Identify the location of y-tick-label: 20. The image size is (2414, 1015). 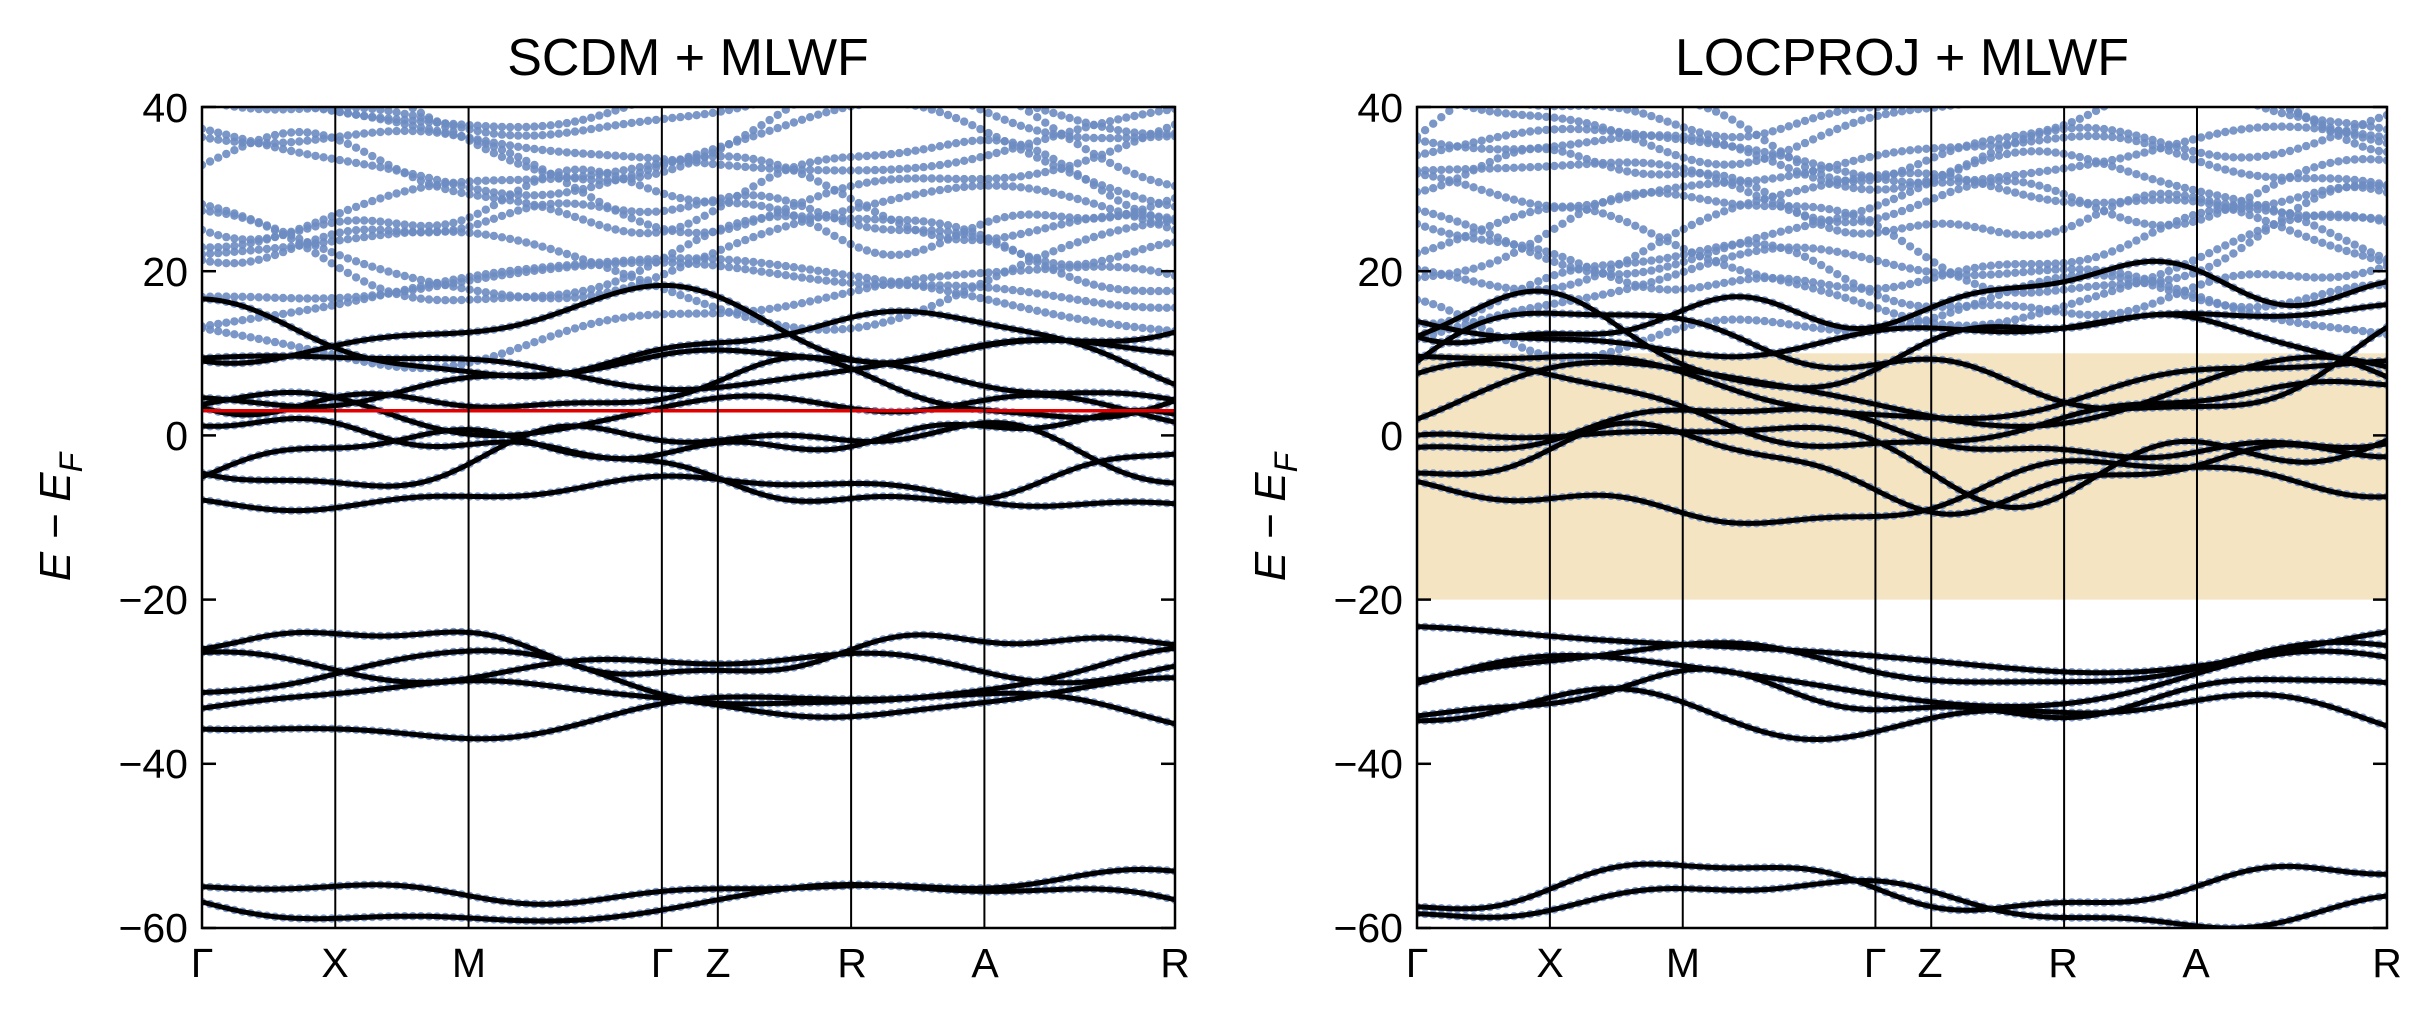
(165, 272).